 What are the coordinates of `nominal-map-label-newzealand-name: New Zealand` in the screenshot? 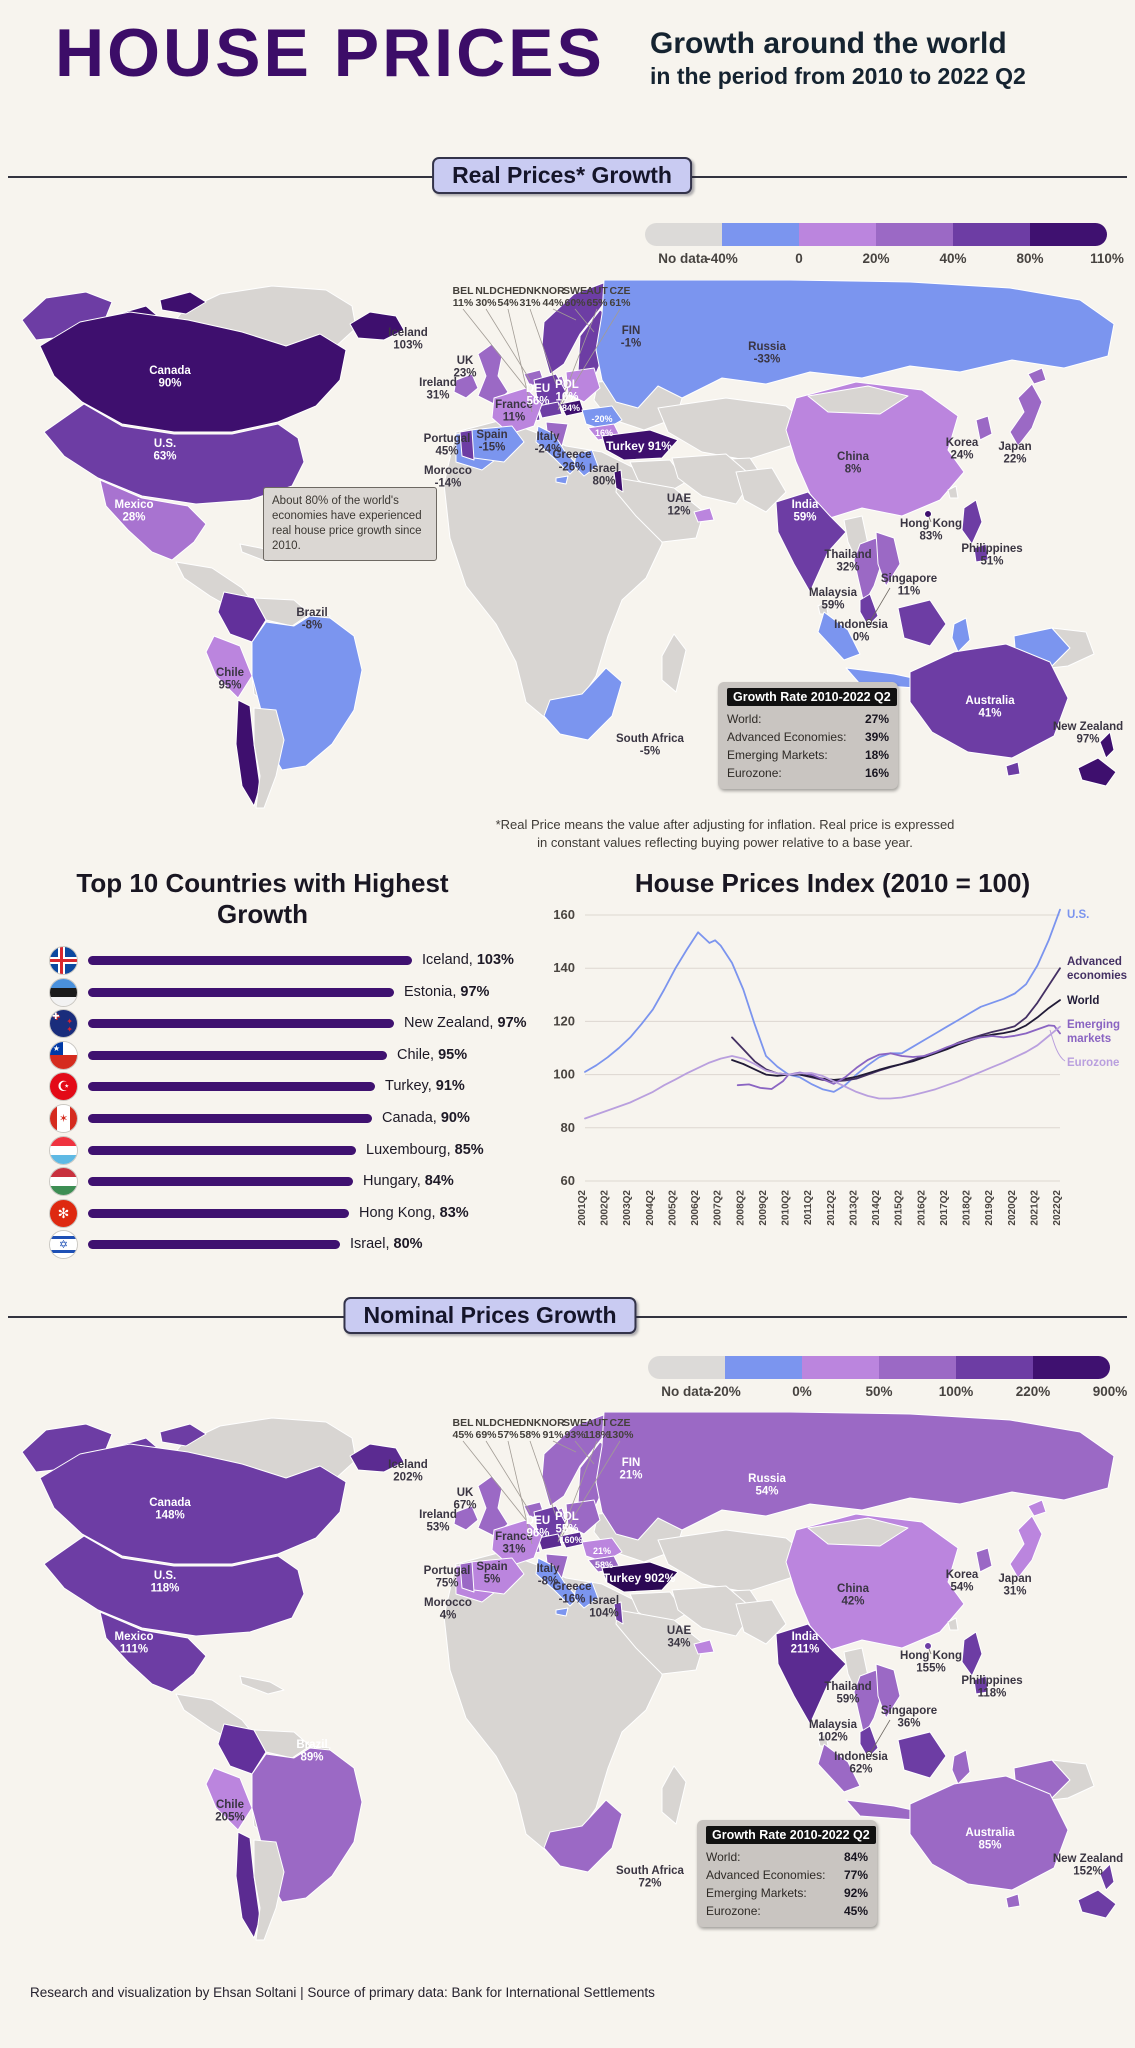 It's located at (1088, 1859).